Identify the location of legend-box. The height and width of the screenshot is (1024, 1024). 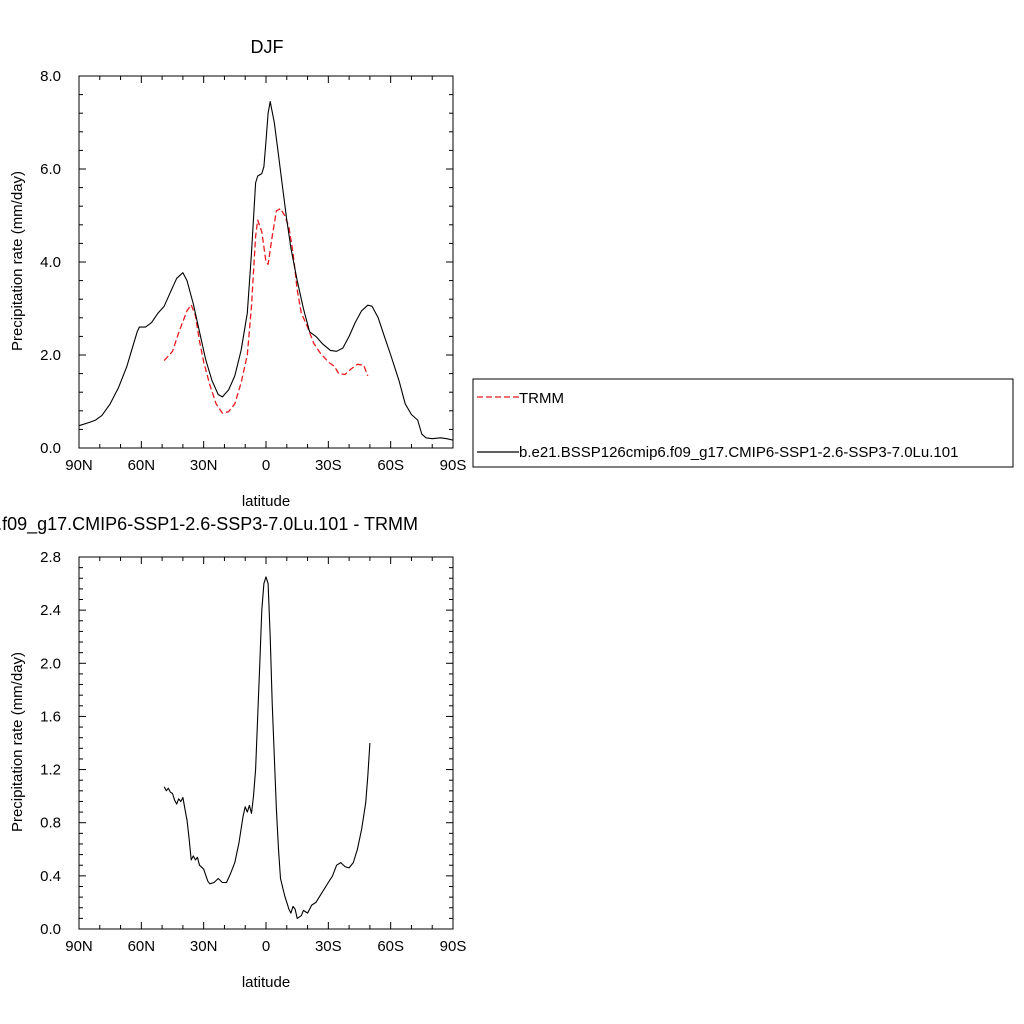
(743, 423).